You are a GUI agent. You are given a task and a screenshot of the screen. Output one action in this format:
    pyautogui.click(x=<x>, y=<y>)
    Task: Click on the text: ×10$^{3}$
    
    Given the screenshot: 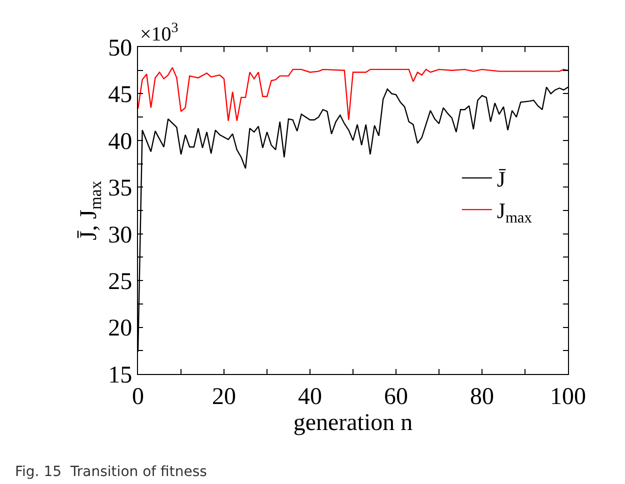 What is the action you would take?
    pyautogui.click(x=159, y=33)
    